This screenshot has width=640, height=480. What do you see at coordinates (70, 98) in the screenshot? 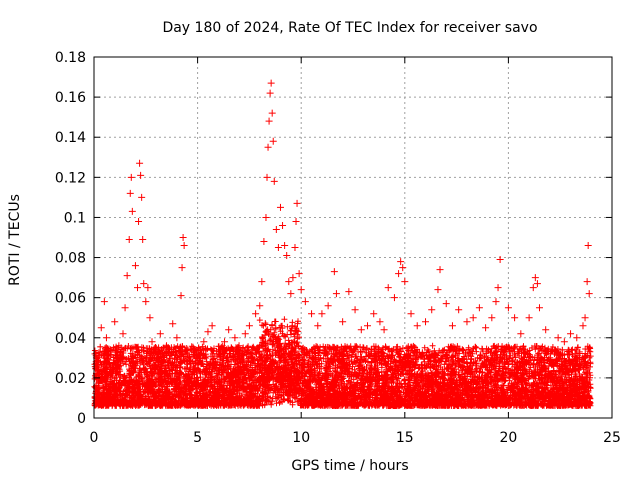
I see `y-tick-label: 0.16` at bounding box center [70, 98].